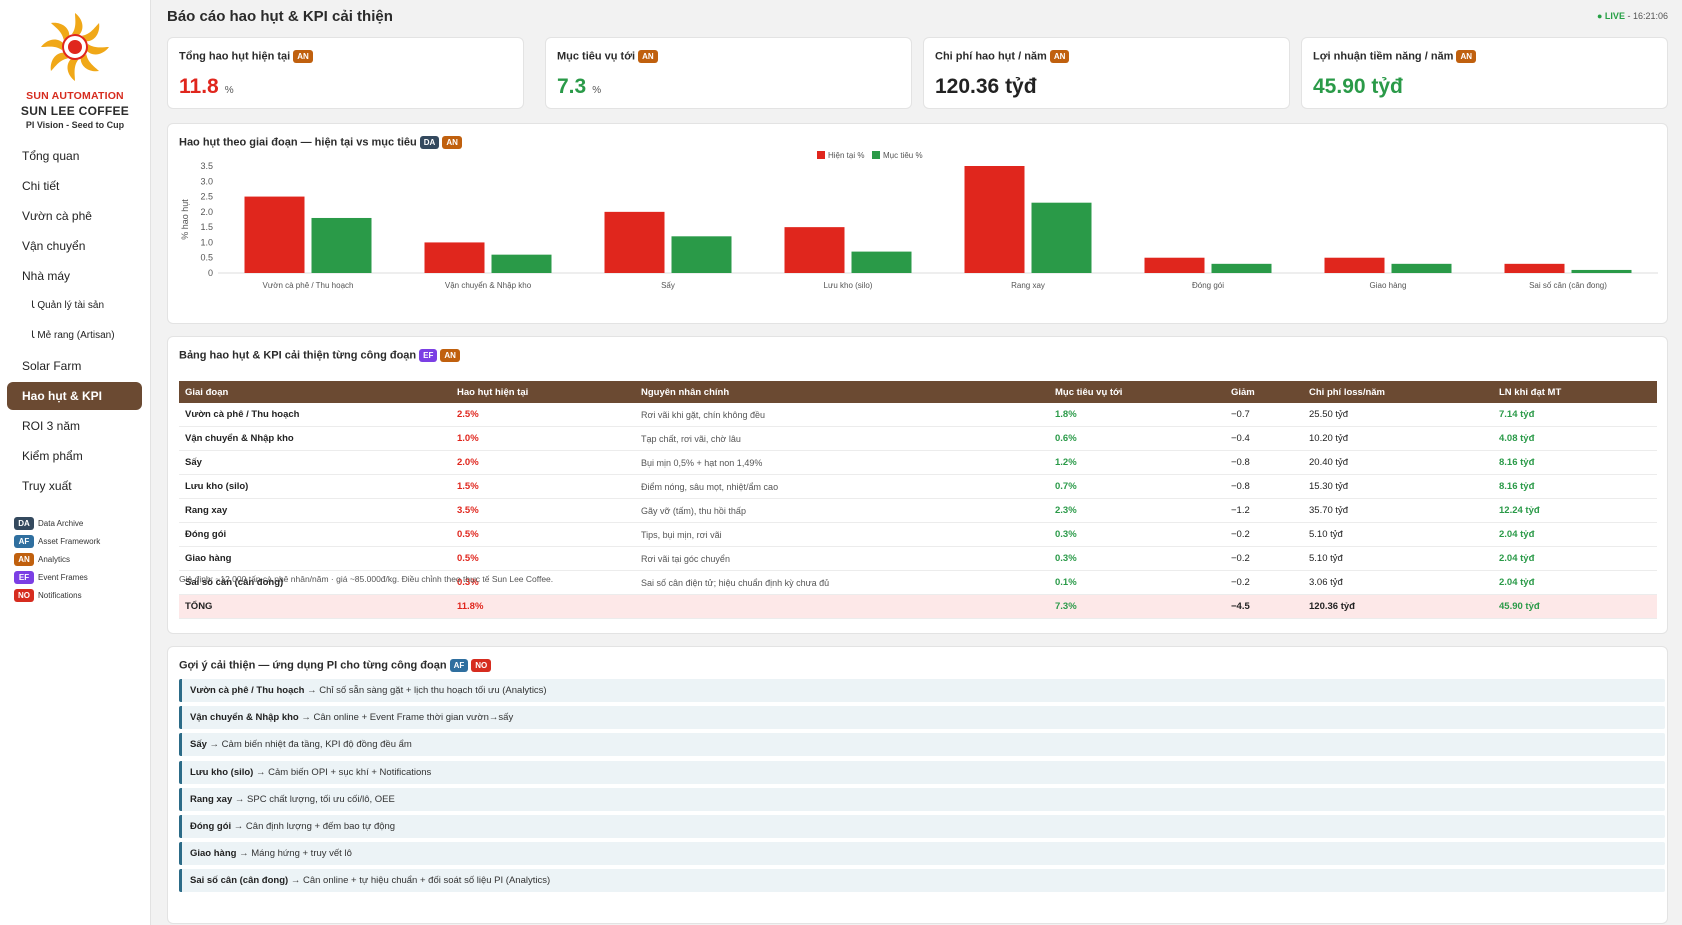 Image resolution: width=1682 pixels, height=925 pixels. Describe the element at coordinates (52, 366) in the screenshot. I see `nav-item-solar-farm: Solar Farm` at that location.